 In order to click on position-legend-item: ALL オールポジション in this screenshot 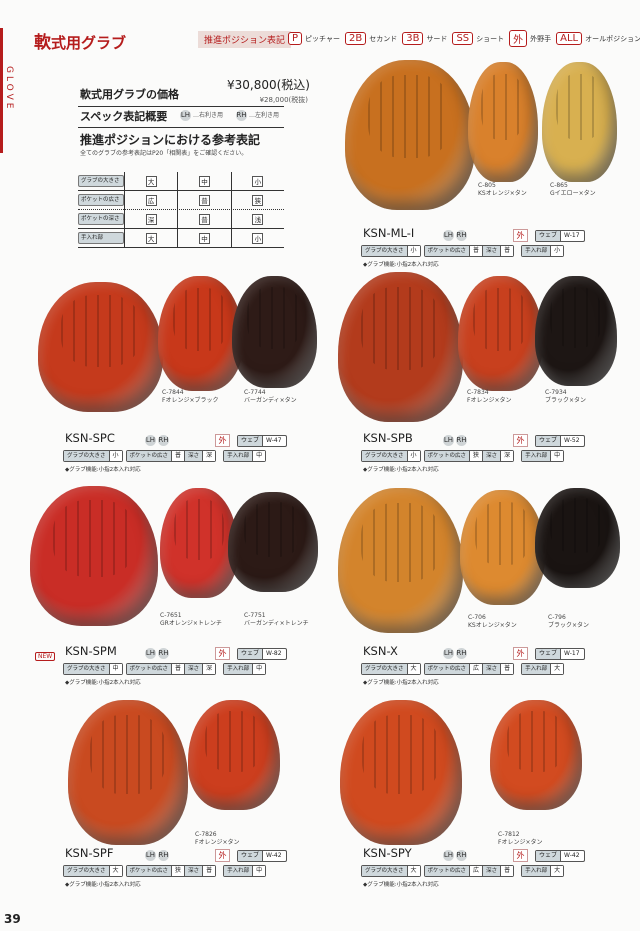, I will do `click(598, 38)`.